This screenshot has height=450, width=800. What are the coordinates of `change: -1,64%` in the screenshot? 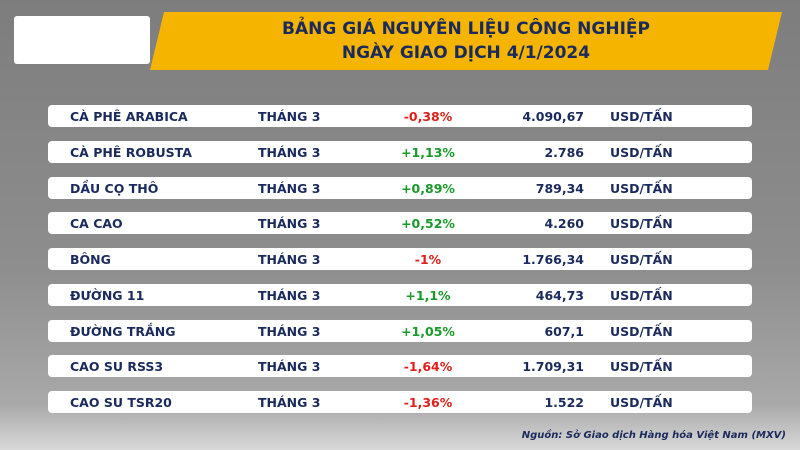 It's located at (428, 367).